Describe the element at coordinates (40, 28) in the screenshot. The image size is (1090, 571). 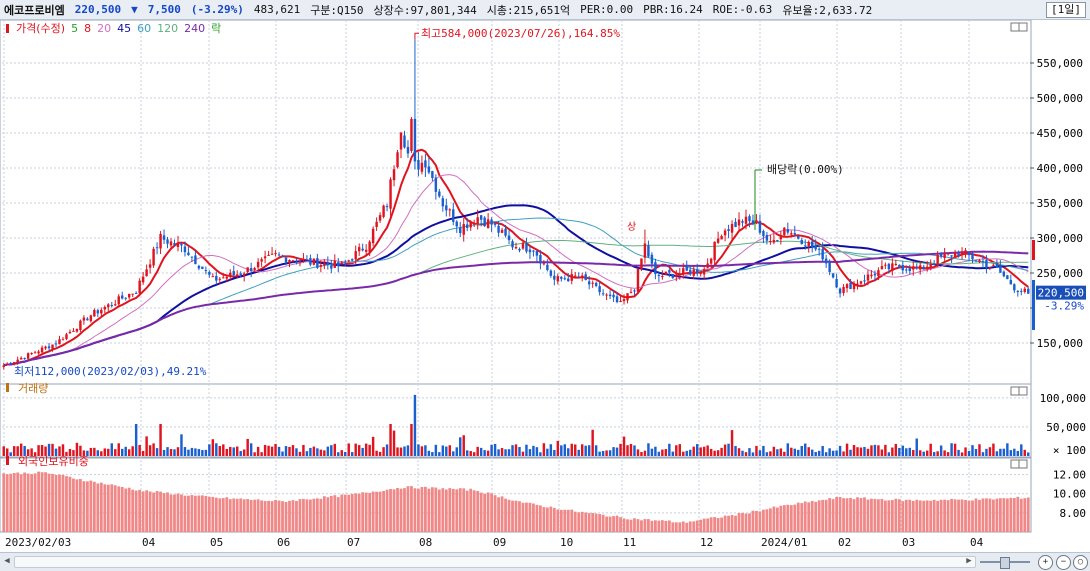
I see `price-title: 가격(수정)` at that location.